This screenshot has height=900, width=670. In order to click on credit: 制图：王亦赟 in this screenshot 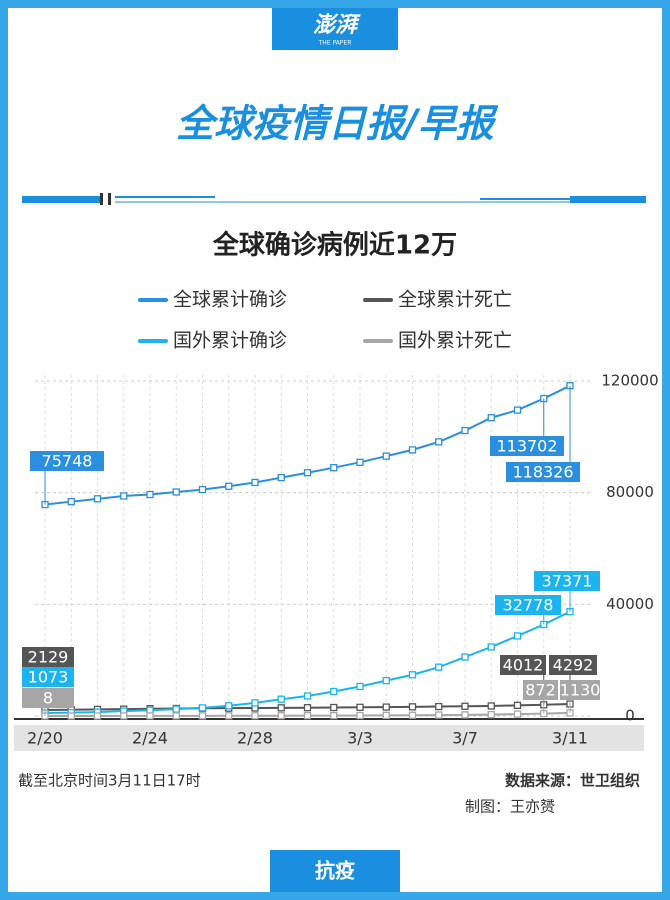, I will do `click(510, 807)`.